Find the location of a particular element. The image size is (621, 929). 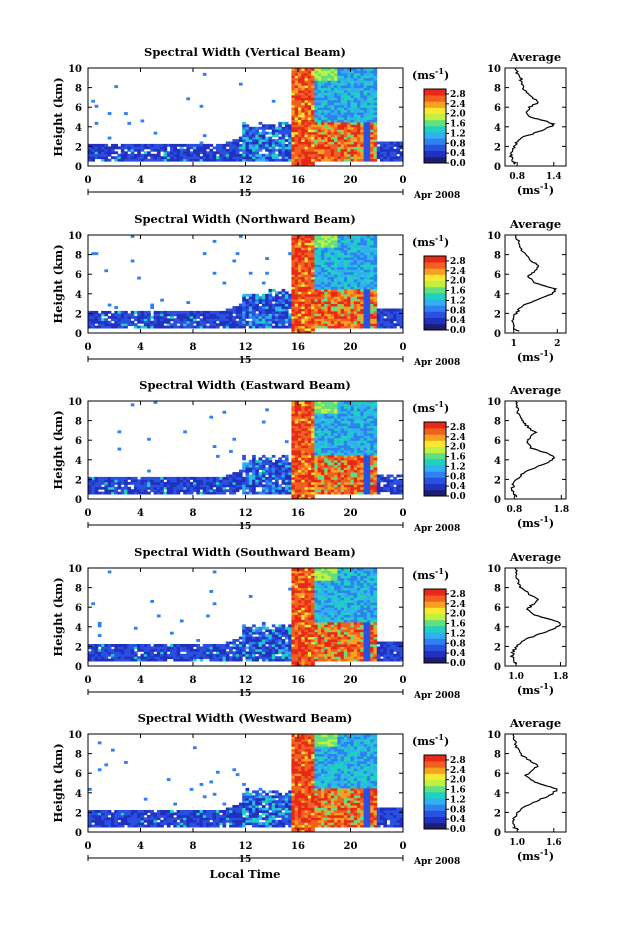

colorbar-swatch is located at coordinates (435, 302).